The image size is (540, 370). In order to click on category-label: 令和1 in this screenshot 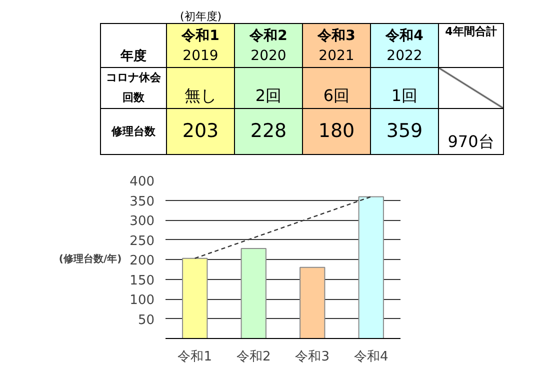, I will do `click(201, 36)`.